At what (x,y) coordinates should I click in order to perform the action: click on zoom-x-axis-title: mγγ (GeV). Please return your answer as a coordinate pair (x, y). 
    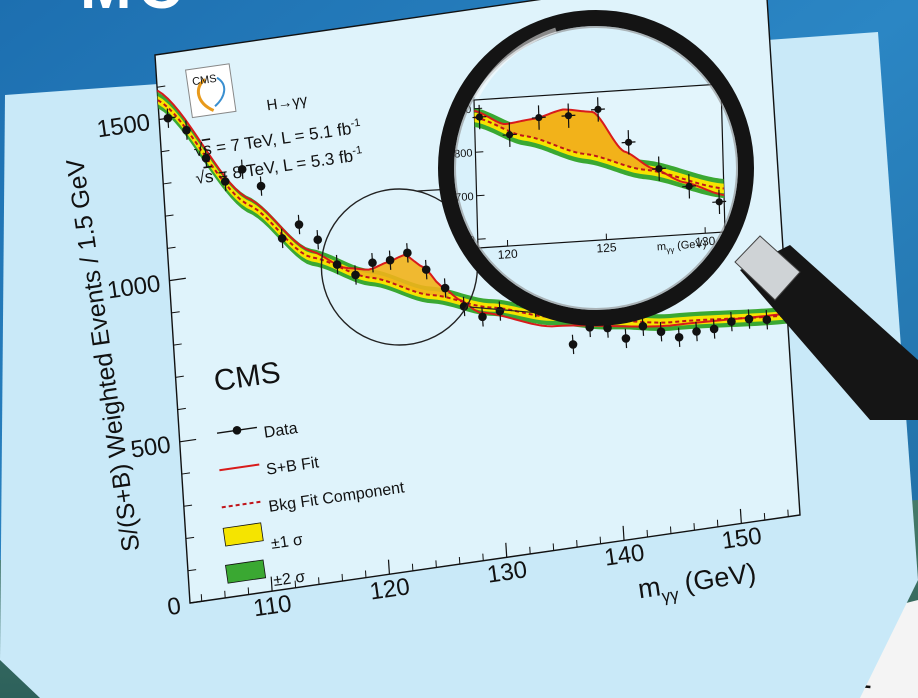
    Looking at the image, I should click on (682, 246).